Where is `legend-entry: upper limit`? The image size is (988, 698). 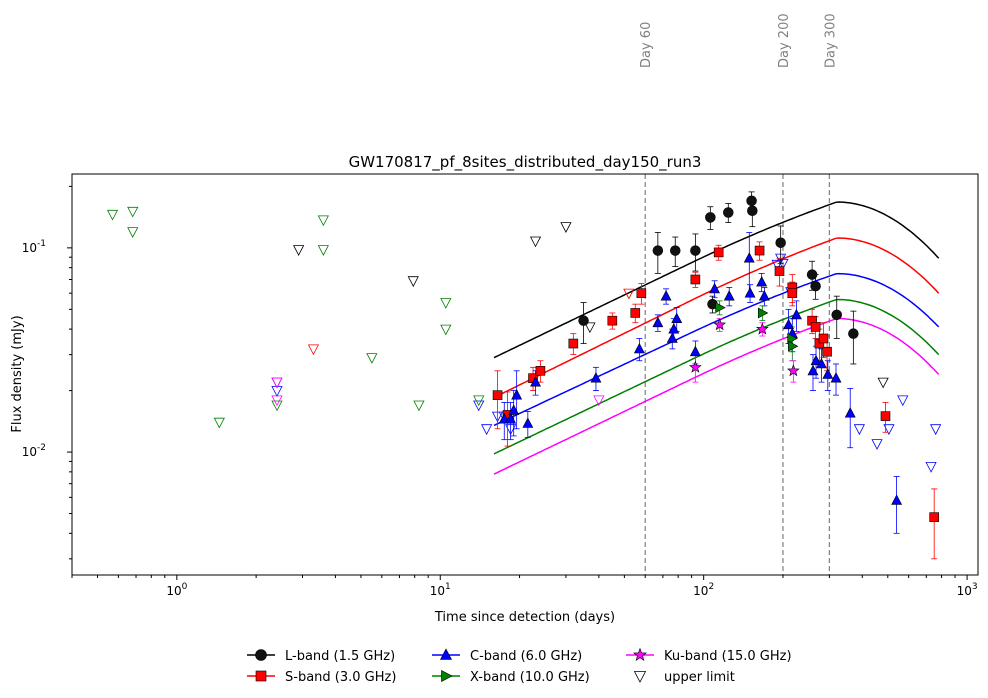 legend-entry: upper limit is located at coordinates (684, 677).